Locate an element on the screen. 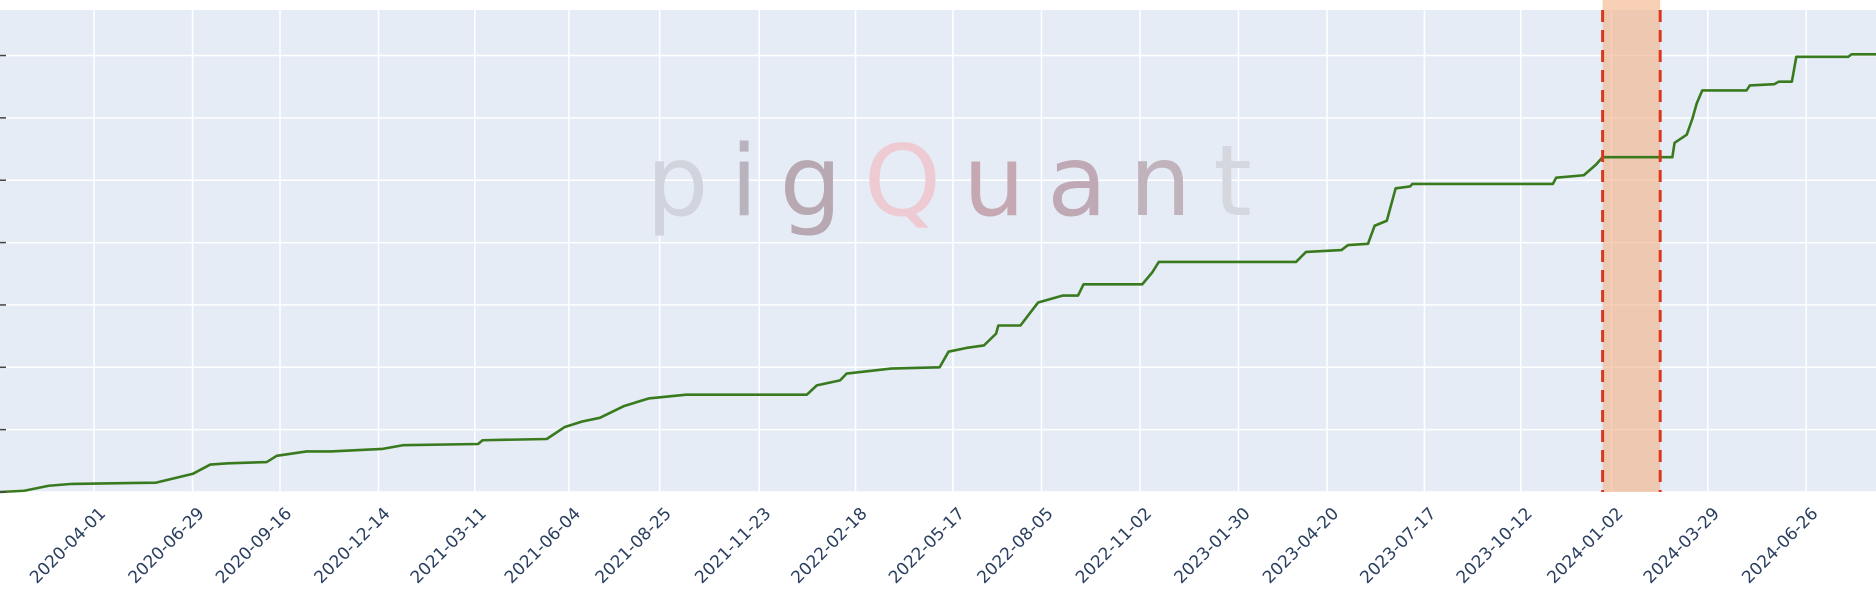  watermark-letter: i is located at coordinates (754, 182).